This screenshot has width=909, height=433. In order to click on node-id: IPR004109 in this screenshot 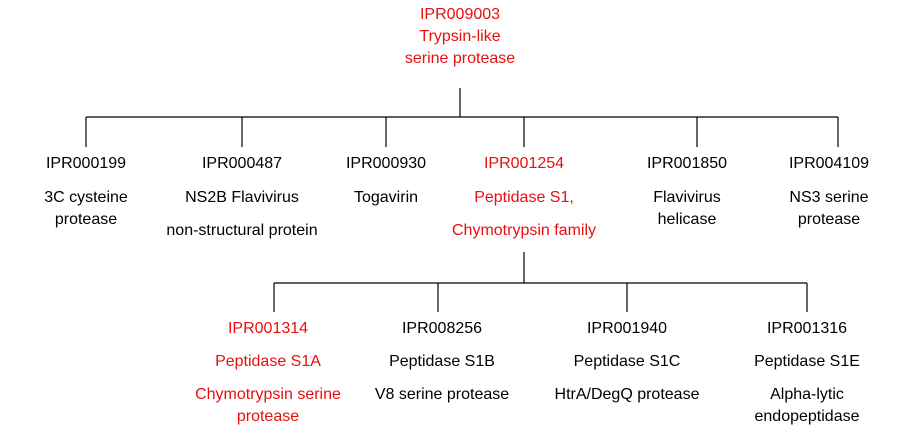, I will do `click(829, 163)`.